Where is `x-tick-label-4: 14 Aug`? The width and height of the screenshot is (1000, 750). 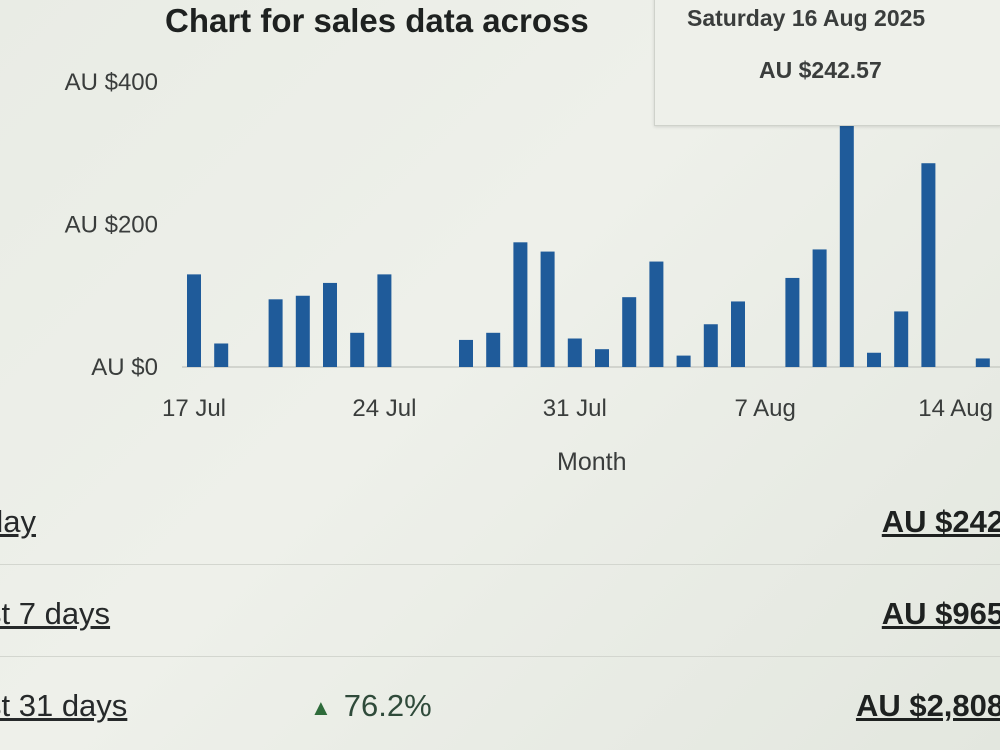
x-tick-label-4: 14 Aug is located at coordinates (955, 408).